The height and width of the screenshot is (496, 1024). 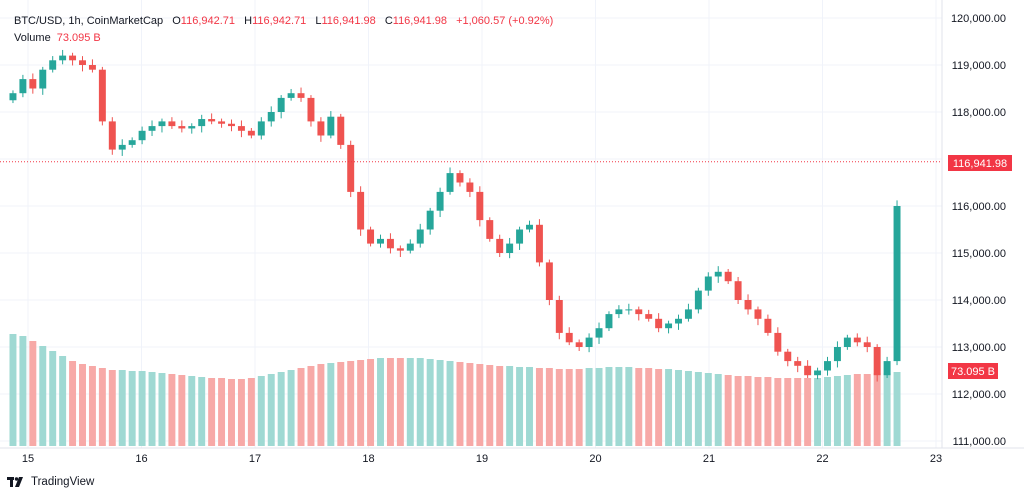 I want to click on price-tick-label: 115,000.00, so click(x=979, y=254).